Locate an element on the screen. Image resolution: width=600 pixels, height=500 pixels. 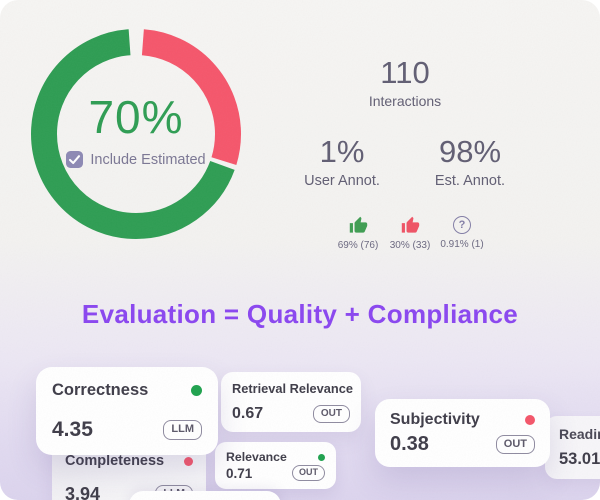
metric-value: 53.01 is located at coordinates (579, 459).